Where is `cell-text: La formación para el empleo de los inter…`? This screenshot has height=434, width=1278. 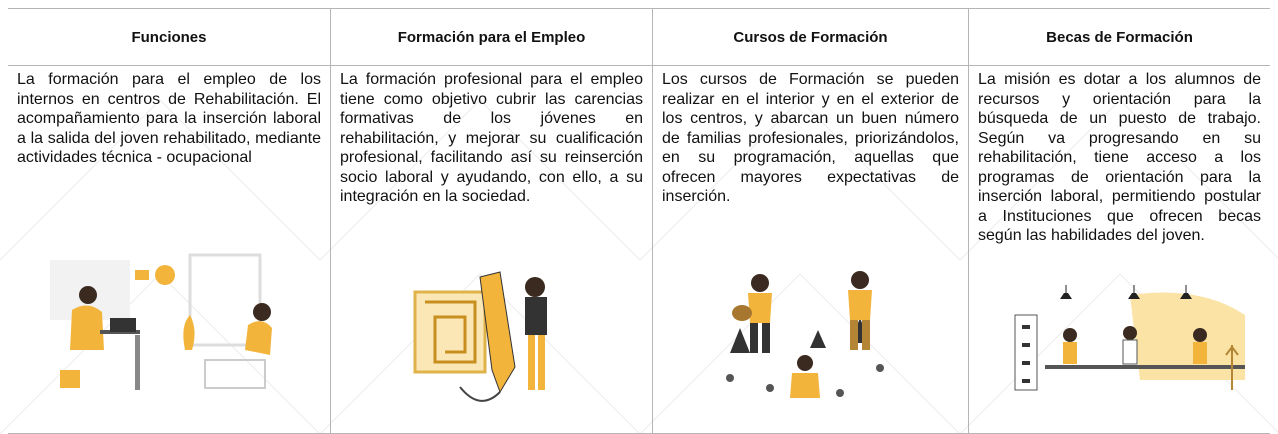 cell-text: La formación para el empleo de los inter… is located at coordinates (169, 118).